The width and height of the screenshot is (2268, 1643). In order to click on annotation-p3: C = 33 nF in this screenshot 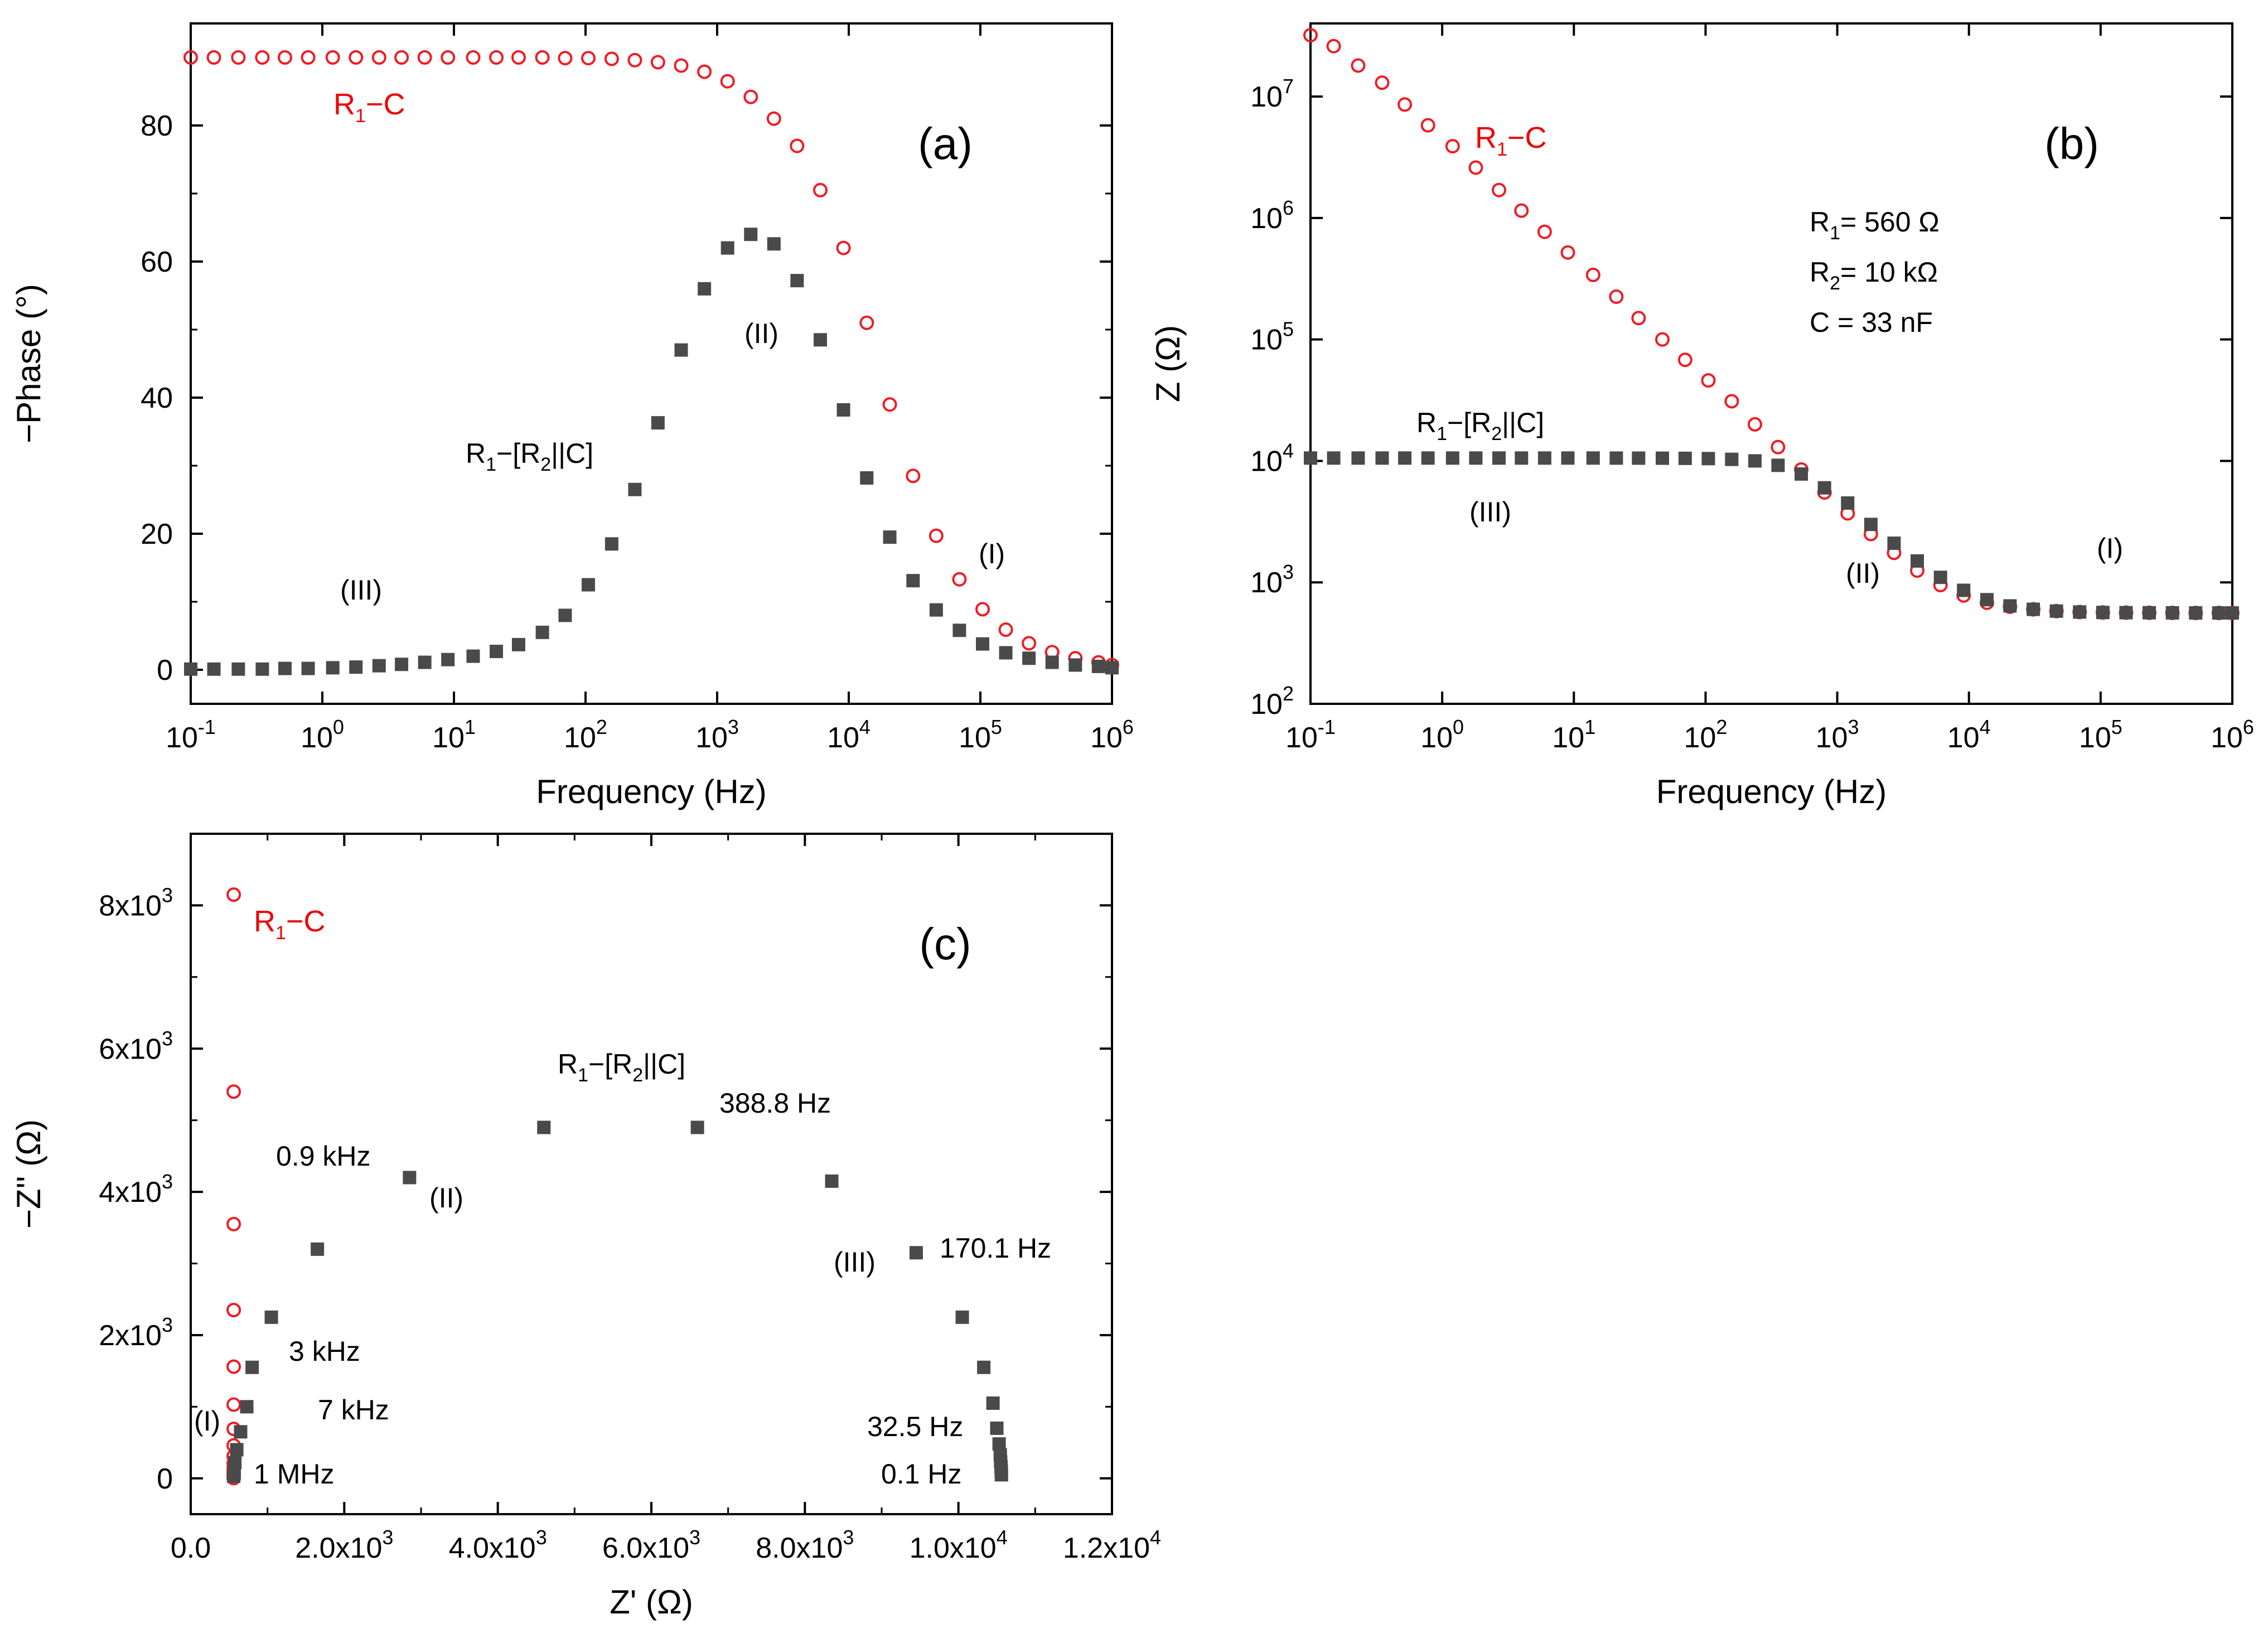, I will do `click(1871, 322)`.